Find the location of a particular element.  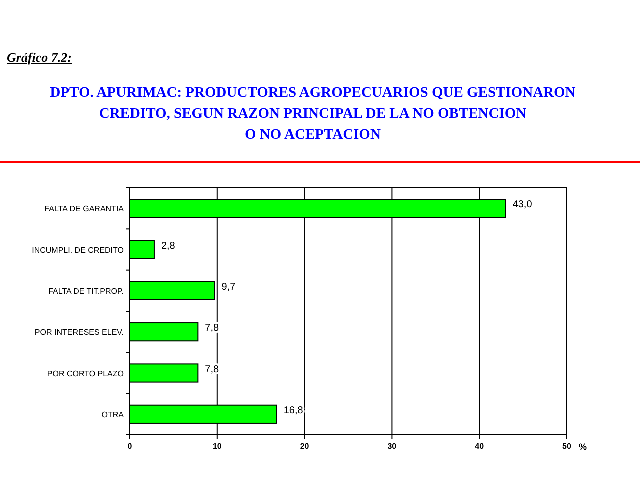

data-label: 2,8 is located at coordinates (168, 246).